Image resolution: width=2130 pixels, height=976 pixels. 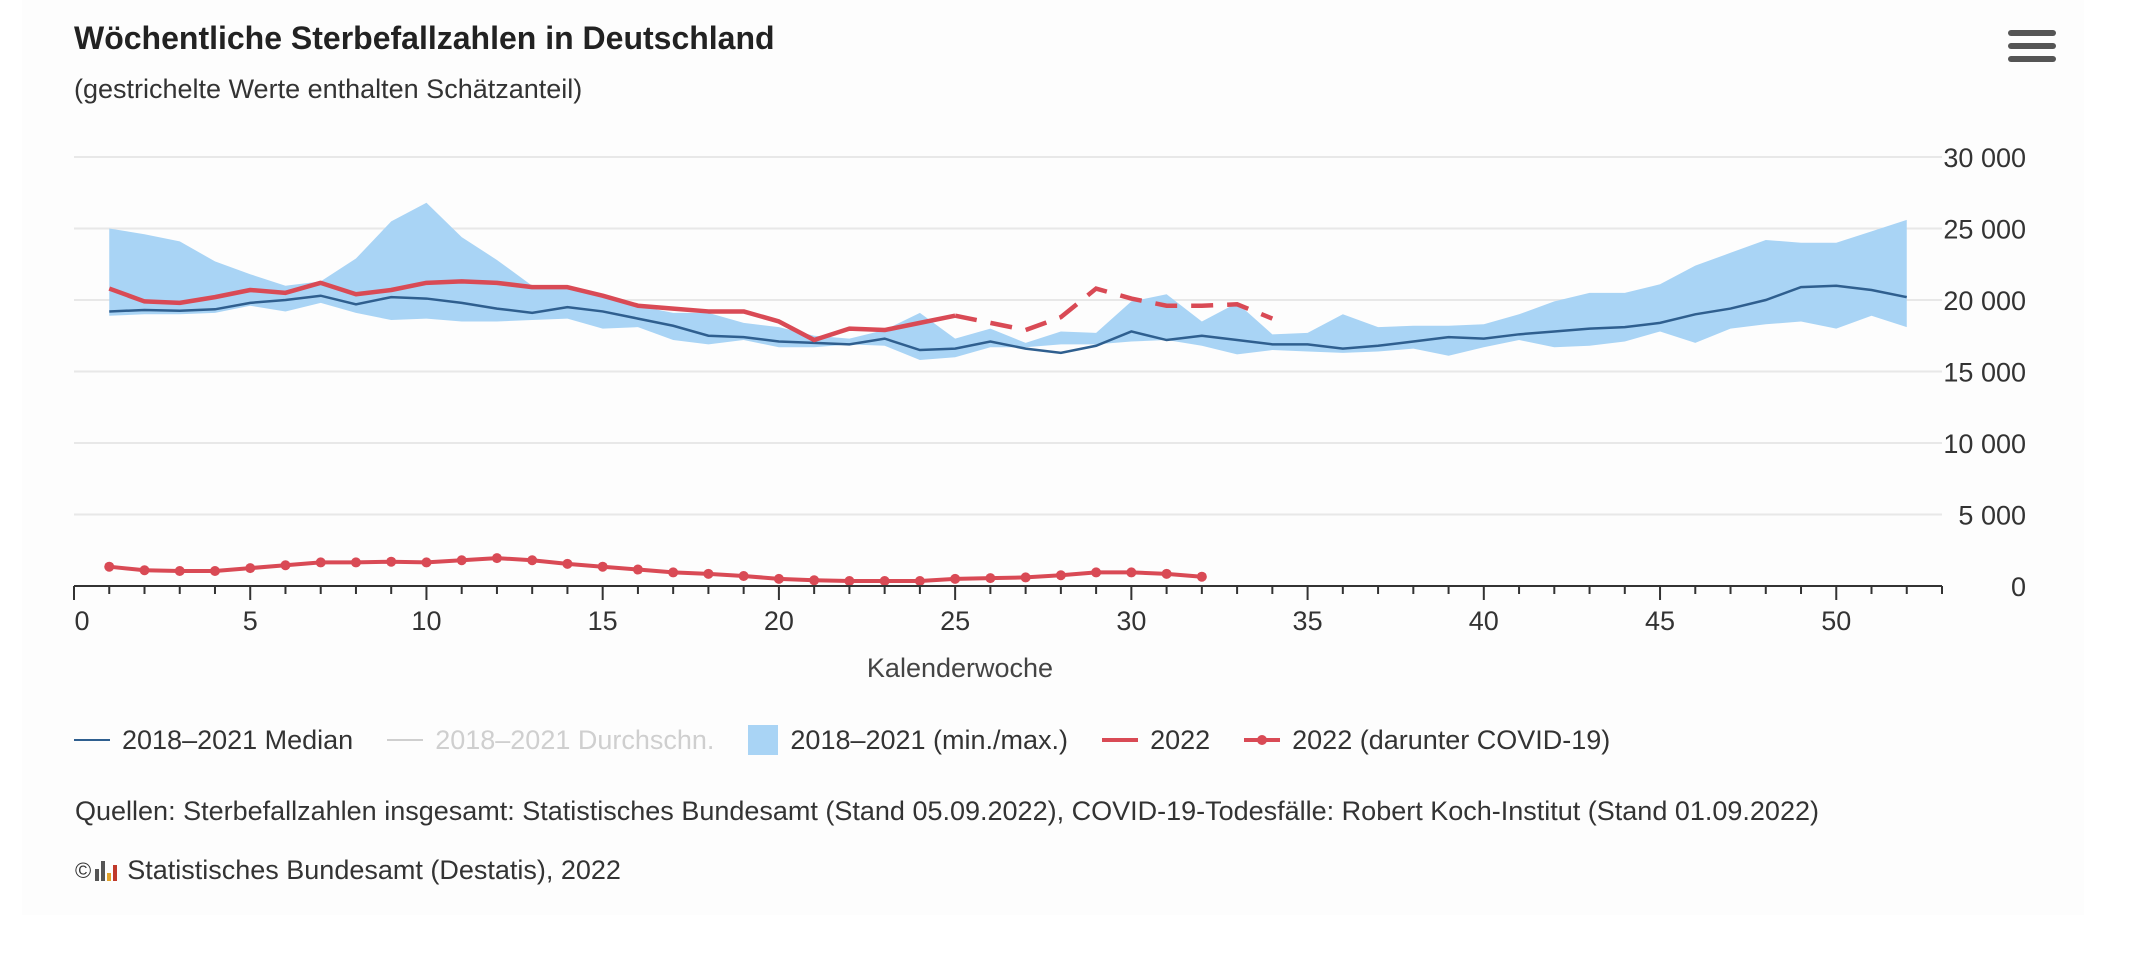 What do you see at coordinates (1984, 230) in the screenshot?
I see `y-tick-label: 25 000` at bounding box center [1984, 230].